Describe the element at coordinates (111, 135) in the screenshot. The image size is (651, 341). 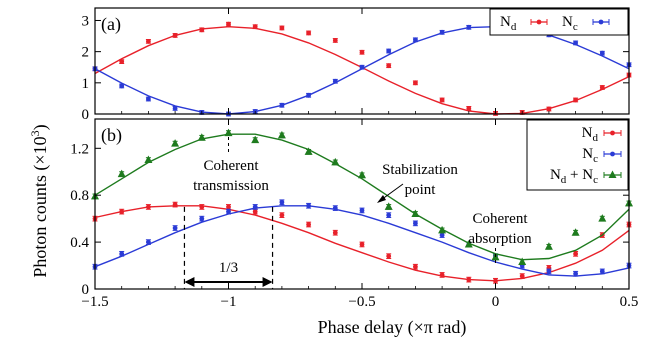
I see `panel-label: (b)` at that location.